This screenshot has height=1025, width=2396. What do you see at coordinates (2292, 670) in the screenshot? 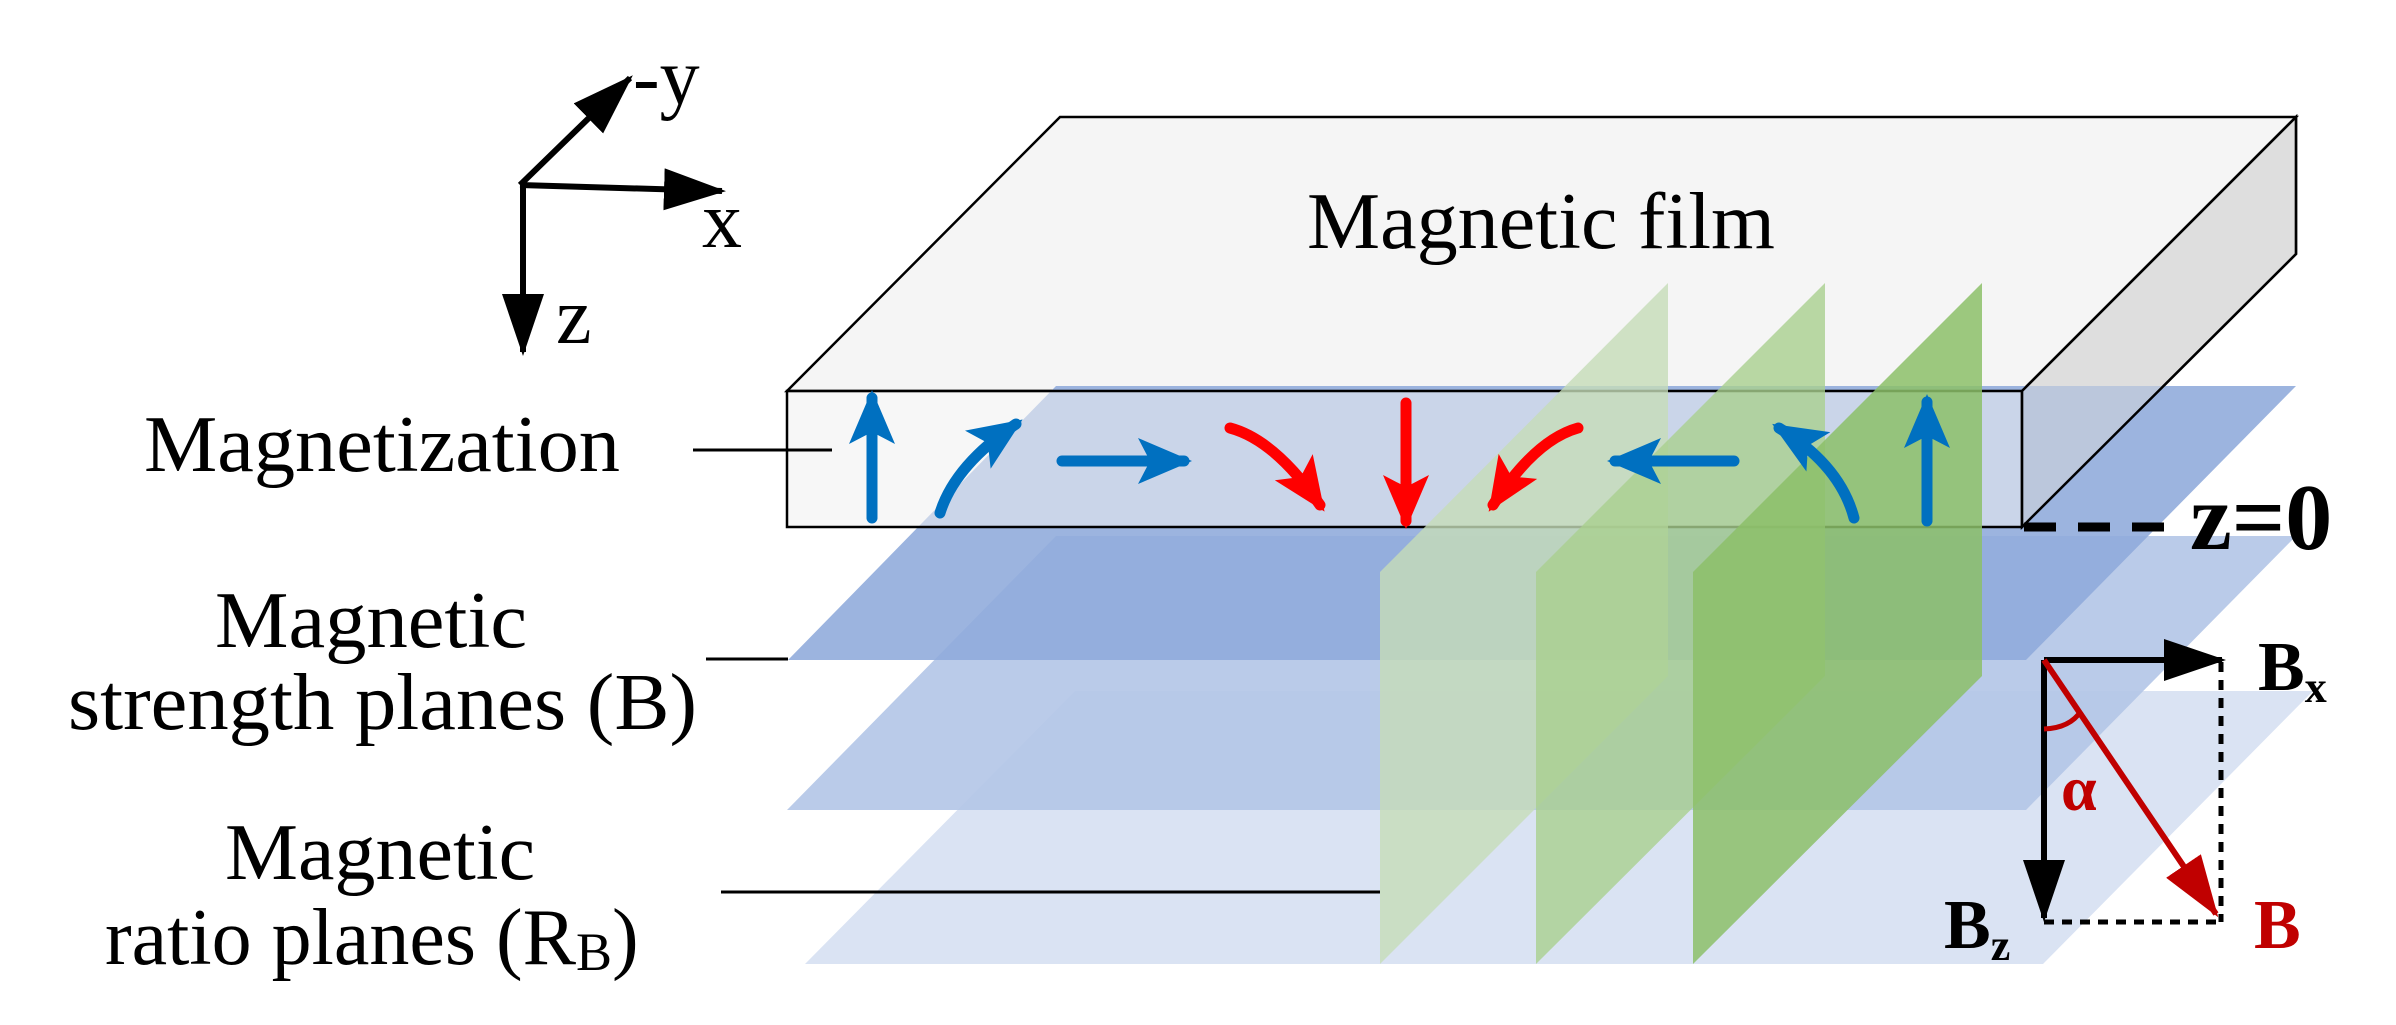
I see `bx-label: Bx` at bounding box center [2292, 670].